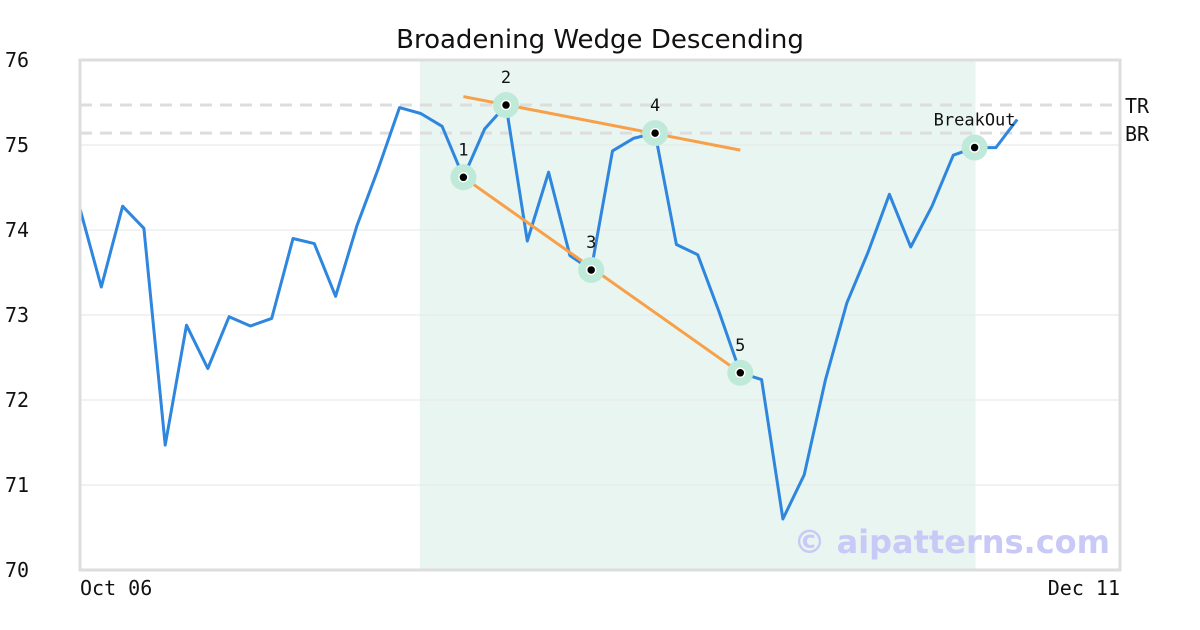 The width and height of the screenshot is (1200, 630). What do you see at coordinates (975, 121) in the screenshot?
I see `point-label: BreakOut` at bounding box center [975, 121].